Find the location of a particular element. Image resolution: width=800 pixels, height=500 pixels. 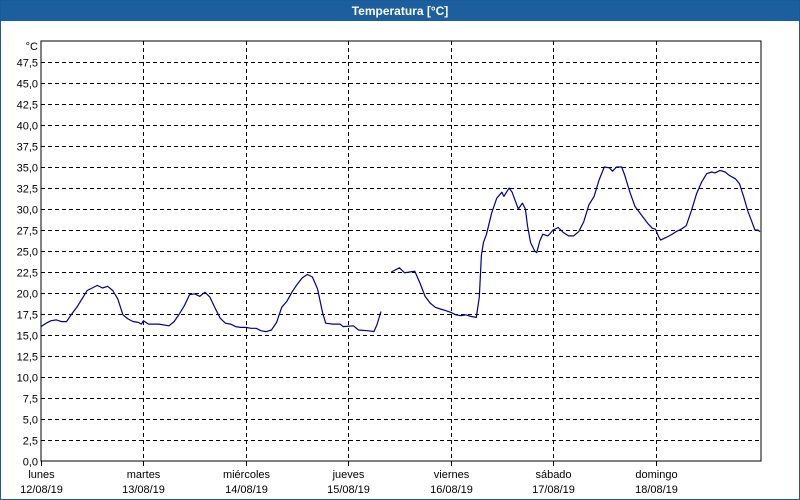

y-tick-label: 32,5 is located at coordinates (27, 190).